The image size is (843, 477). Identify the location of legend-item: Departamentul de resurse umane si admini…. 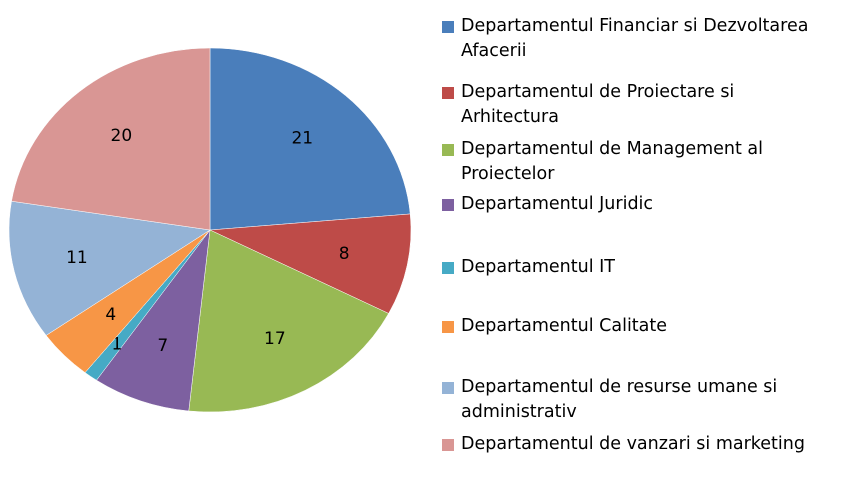
(637, 400).